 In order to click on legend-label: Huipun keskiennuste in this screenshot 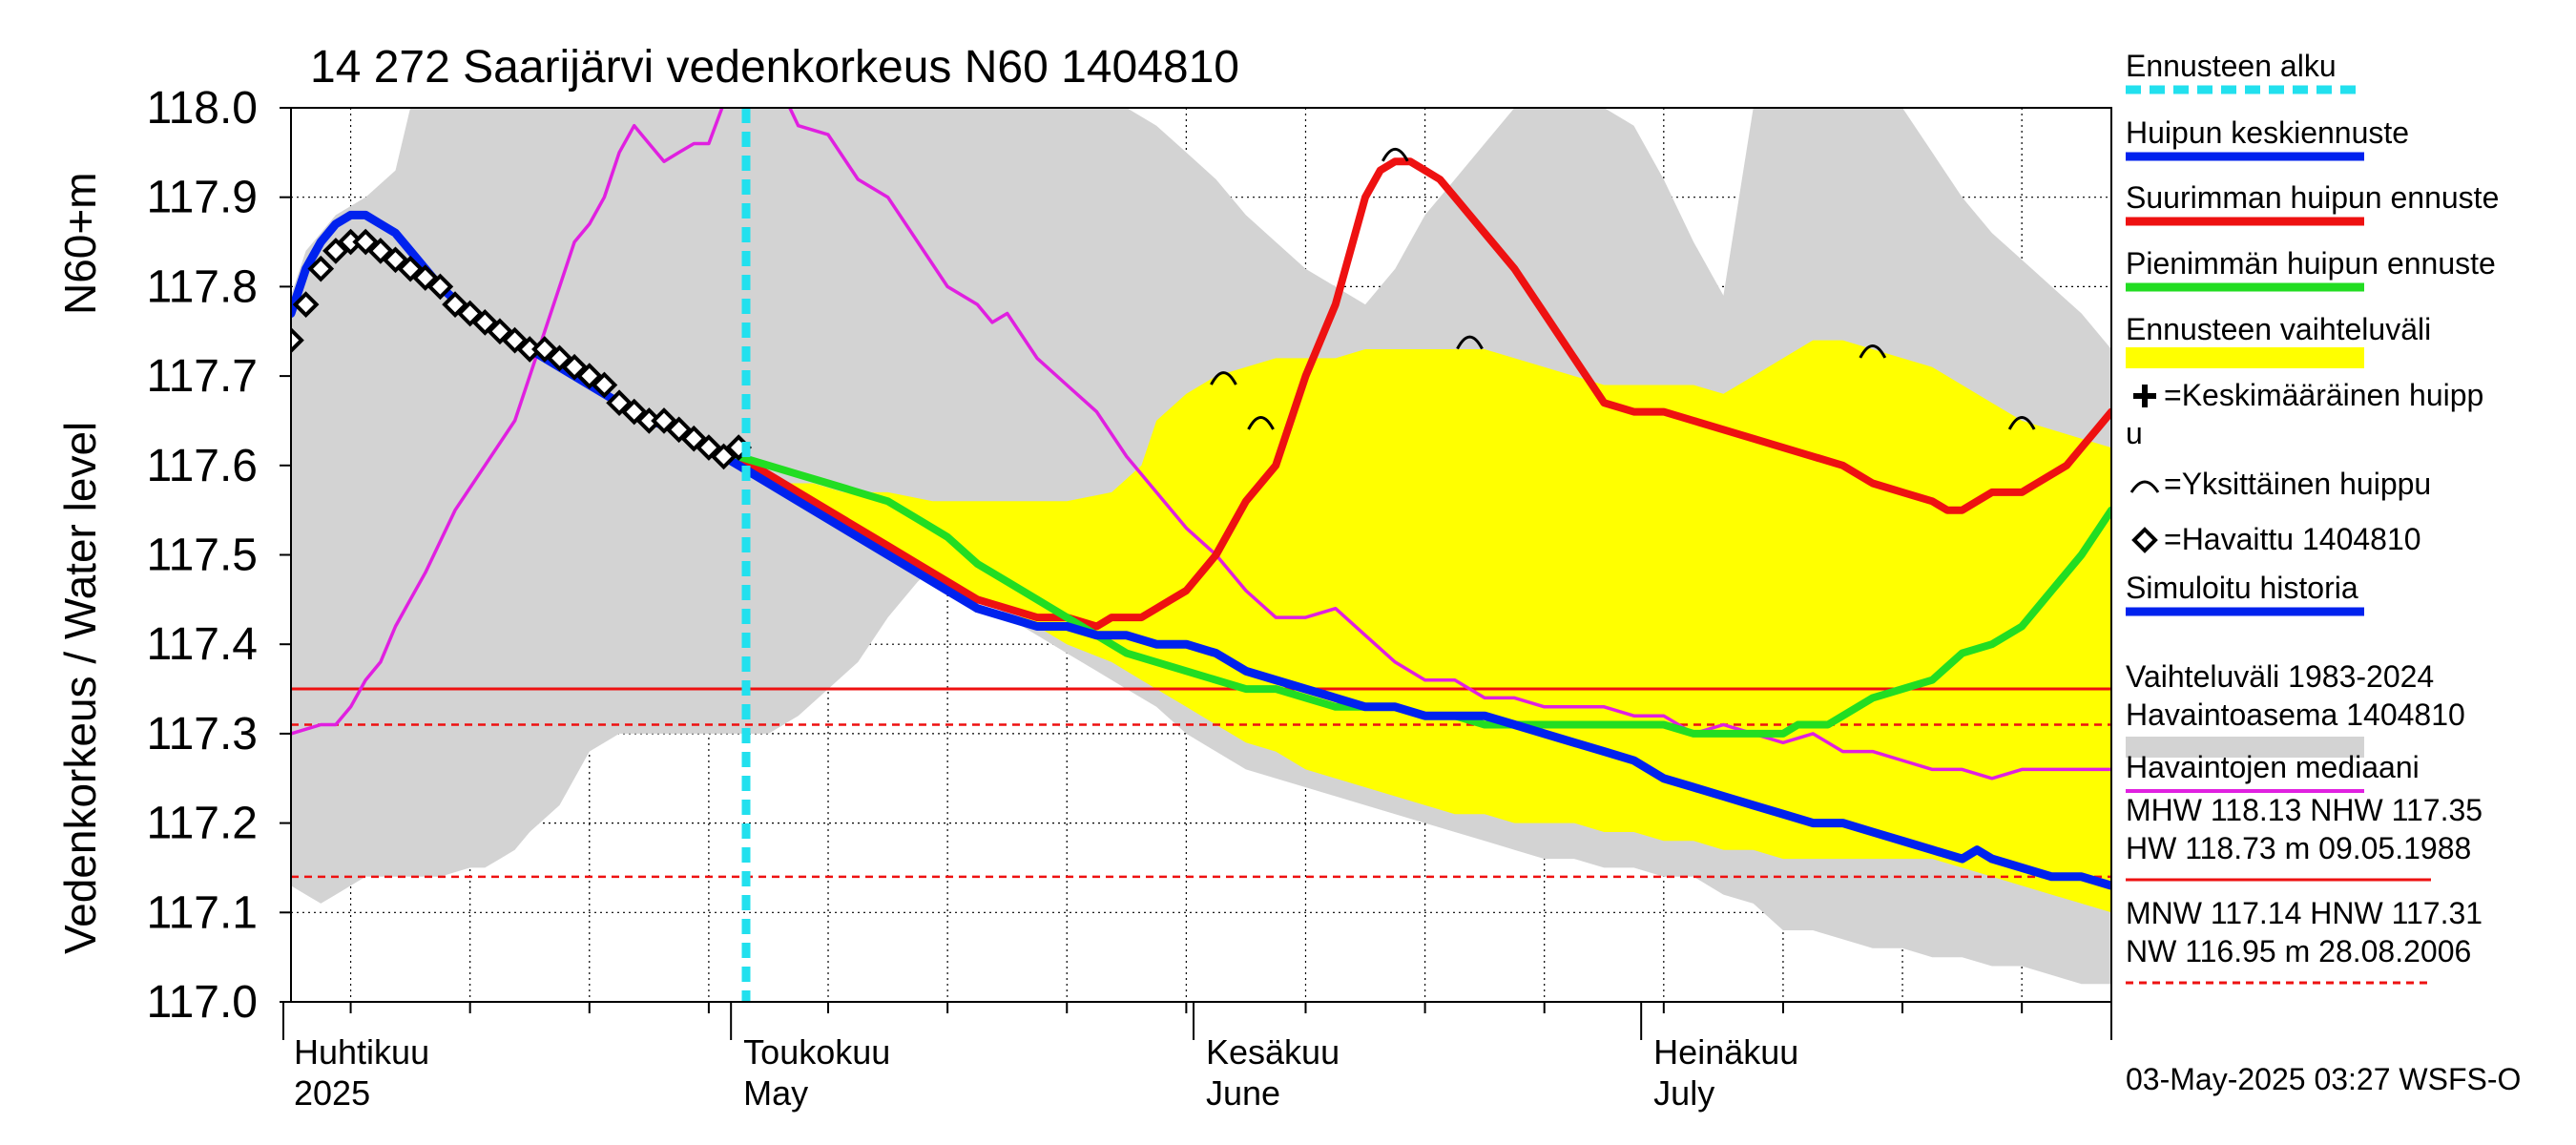, I will do `click(2267, 132)`.